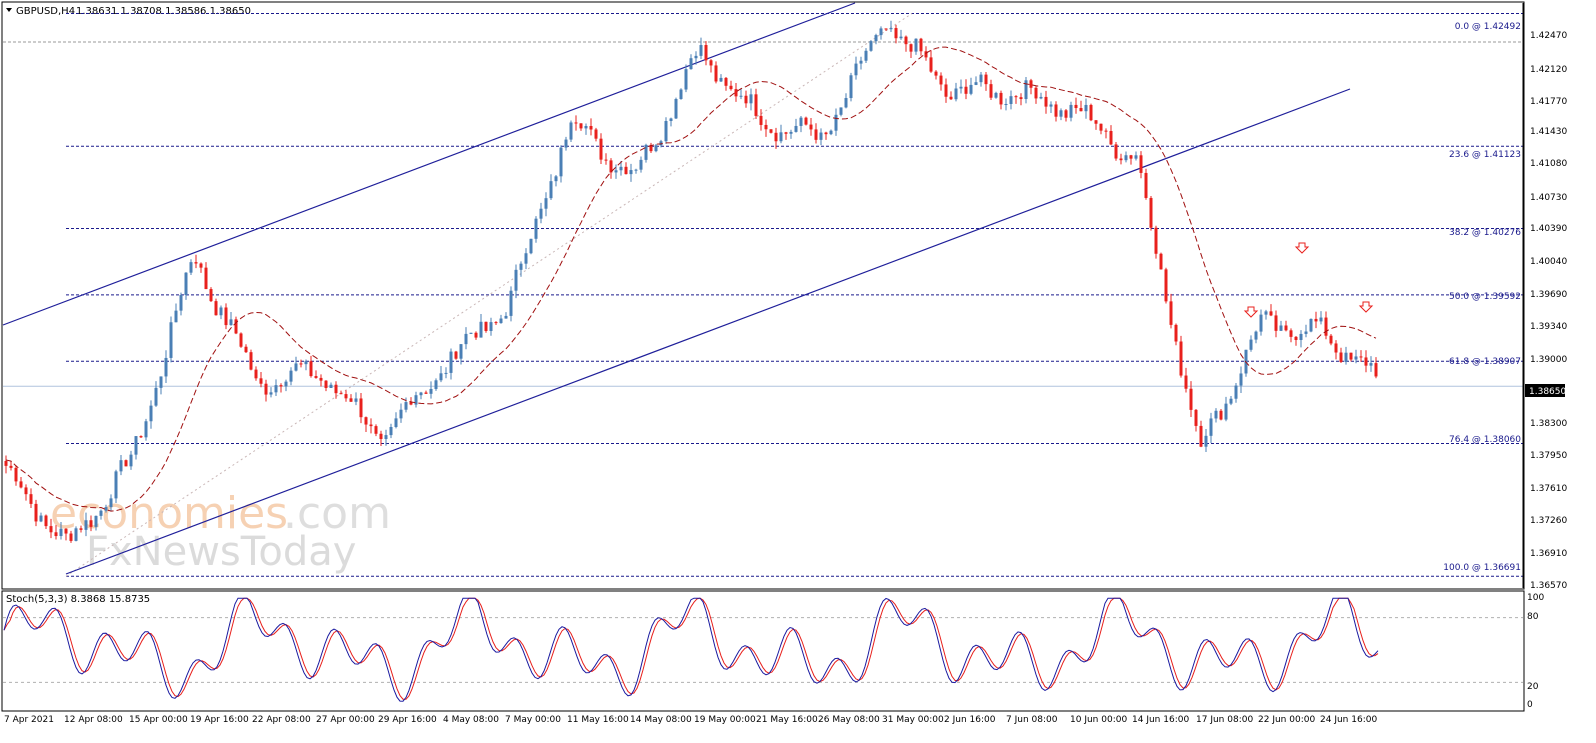  I want to click on time-label: 12 Apr 08:00, so click(93, 720).